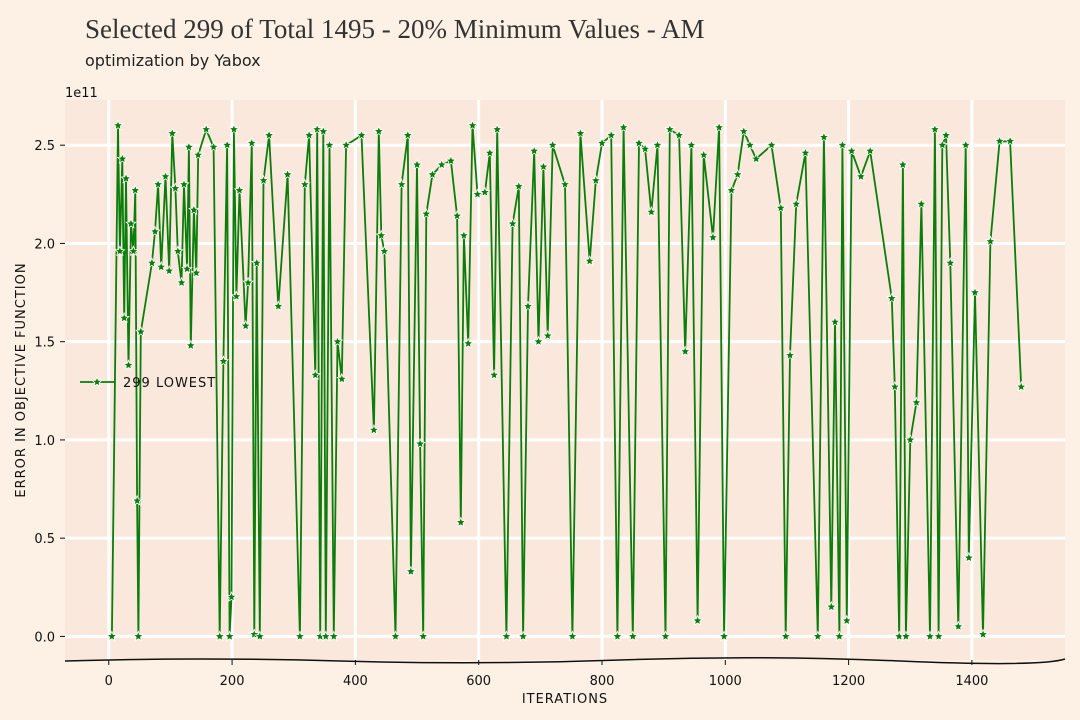 Image resolution: width=1080 pixels, height=720 pixels. Describe the element at coordinates (44, 343) in the screenshot. I see `y-tick-label: 1.5` at that location.